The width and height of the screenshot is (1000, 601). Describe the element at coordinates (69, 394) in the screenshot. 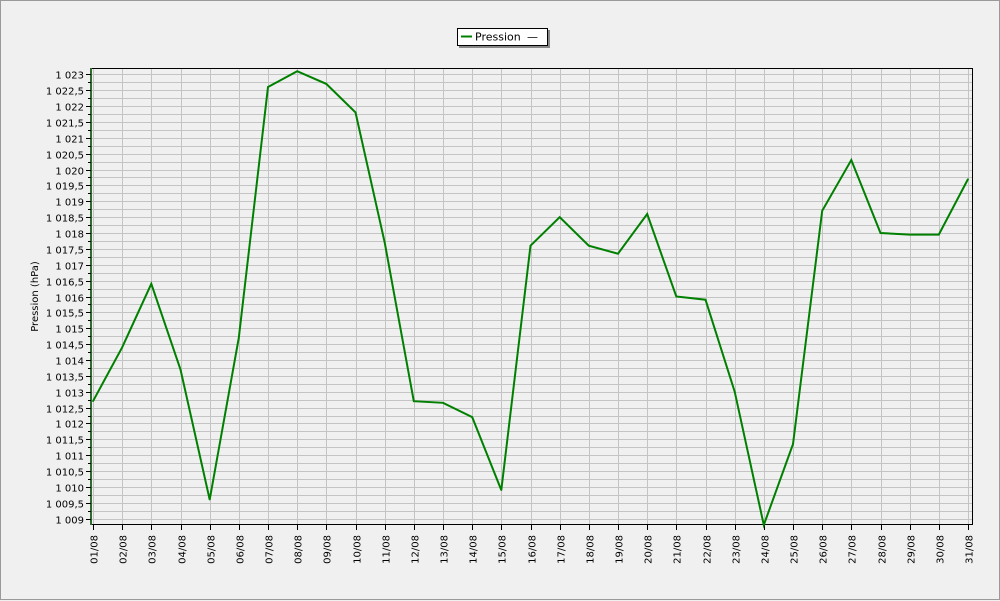

I see `y-tick-label: 1 013` at that location.